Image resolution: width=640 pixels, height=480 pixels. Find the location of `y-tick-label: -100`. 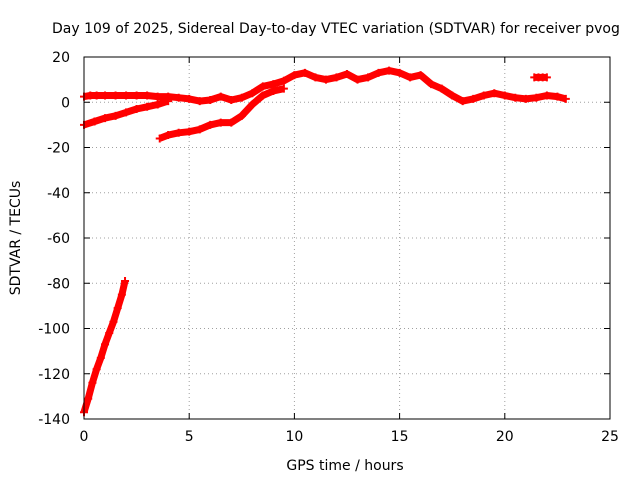

y-tick-label: -100 is located at coordinates (54, 330).